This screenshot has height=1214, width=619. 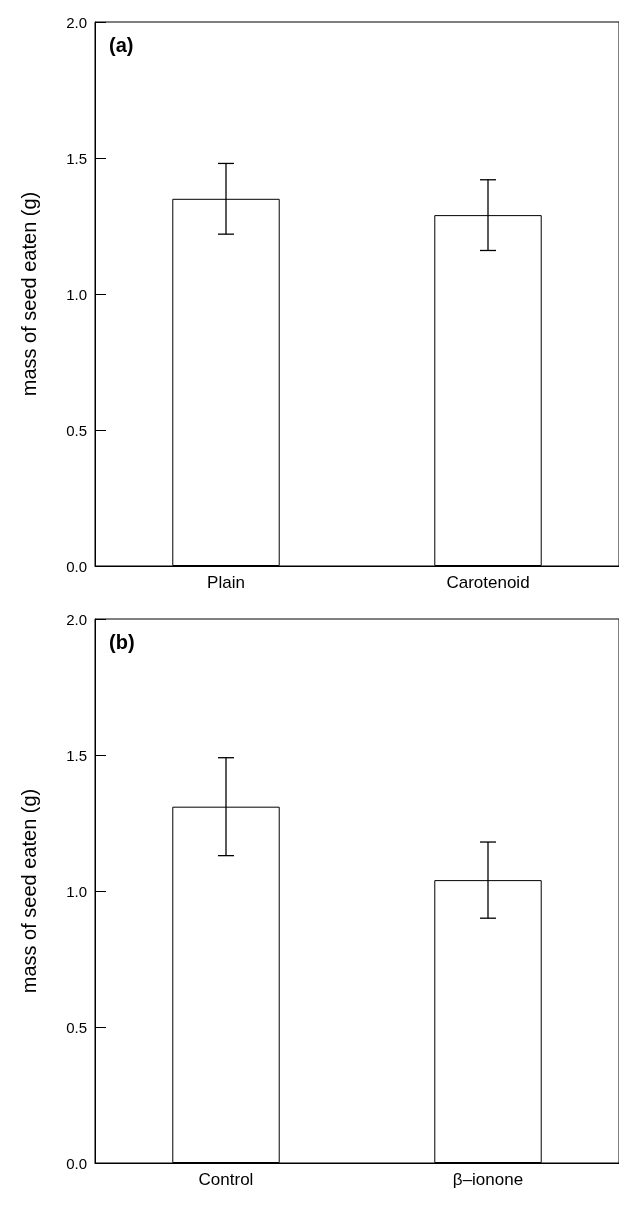 What do you see at coordinates (488, 1179) in the screenshot?
I see `x-tick-label: β–ionone` at bounding box center [488, 1179].